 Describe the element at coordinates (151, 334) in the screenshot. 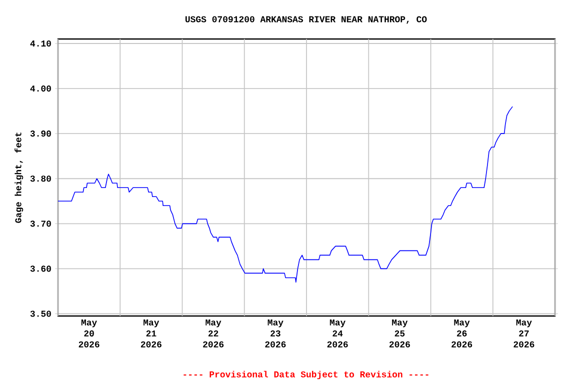

I see `x-tick-label: May 21 2026` at that location.